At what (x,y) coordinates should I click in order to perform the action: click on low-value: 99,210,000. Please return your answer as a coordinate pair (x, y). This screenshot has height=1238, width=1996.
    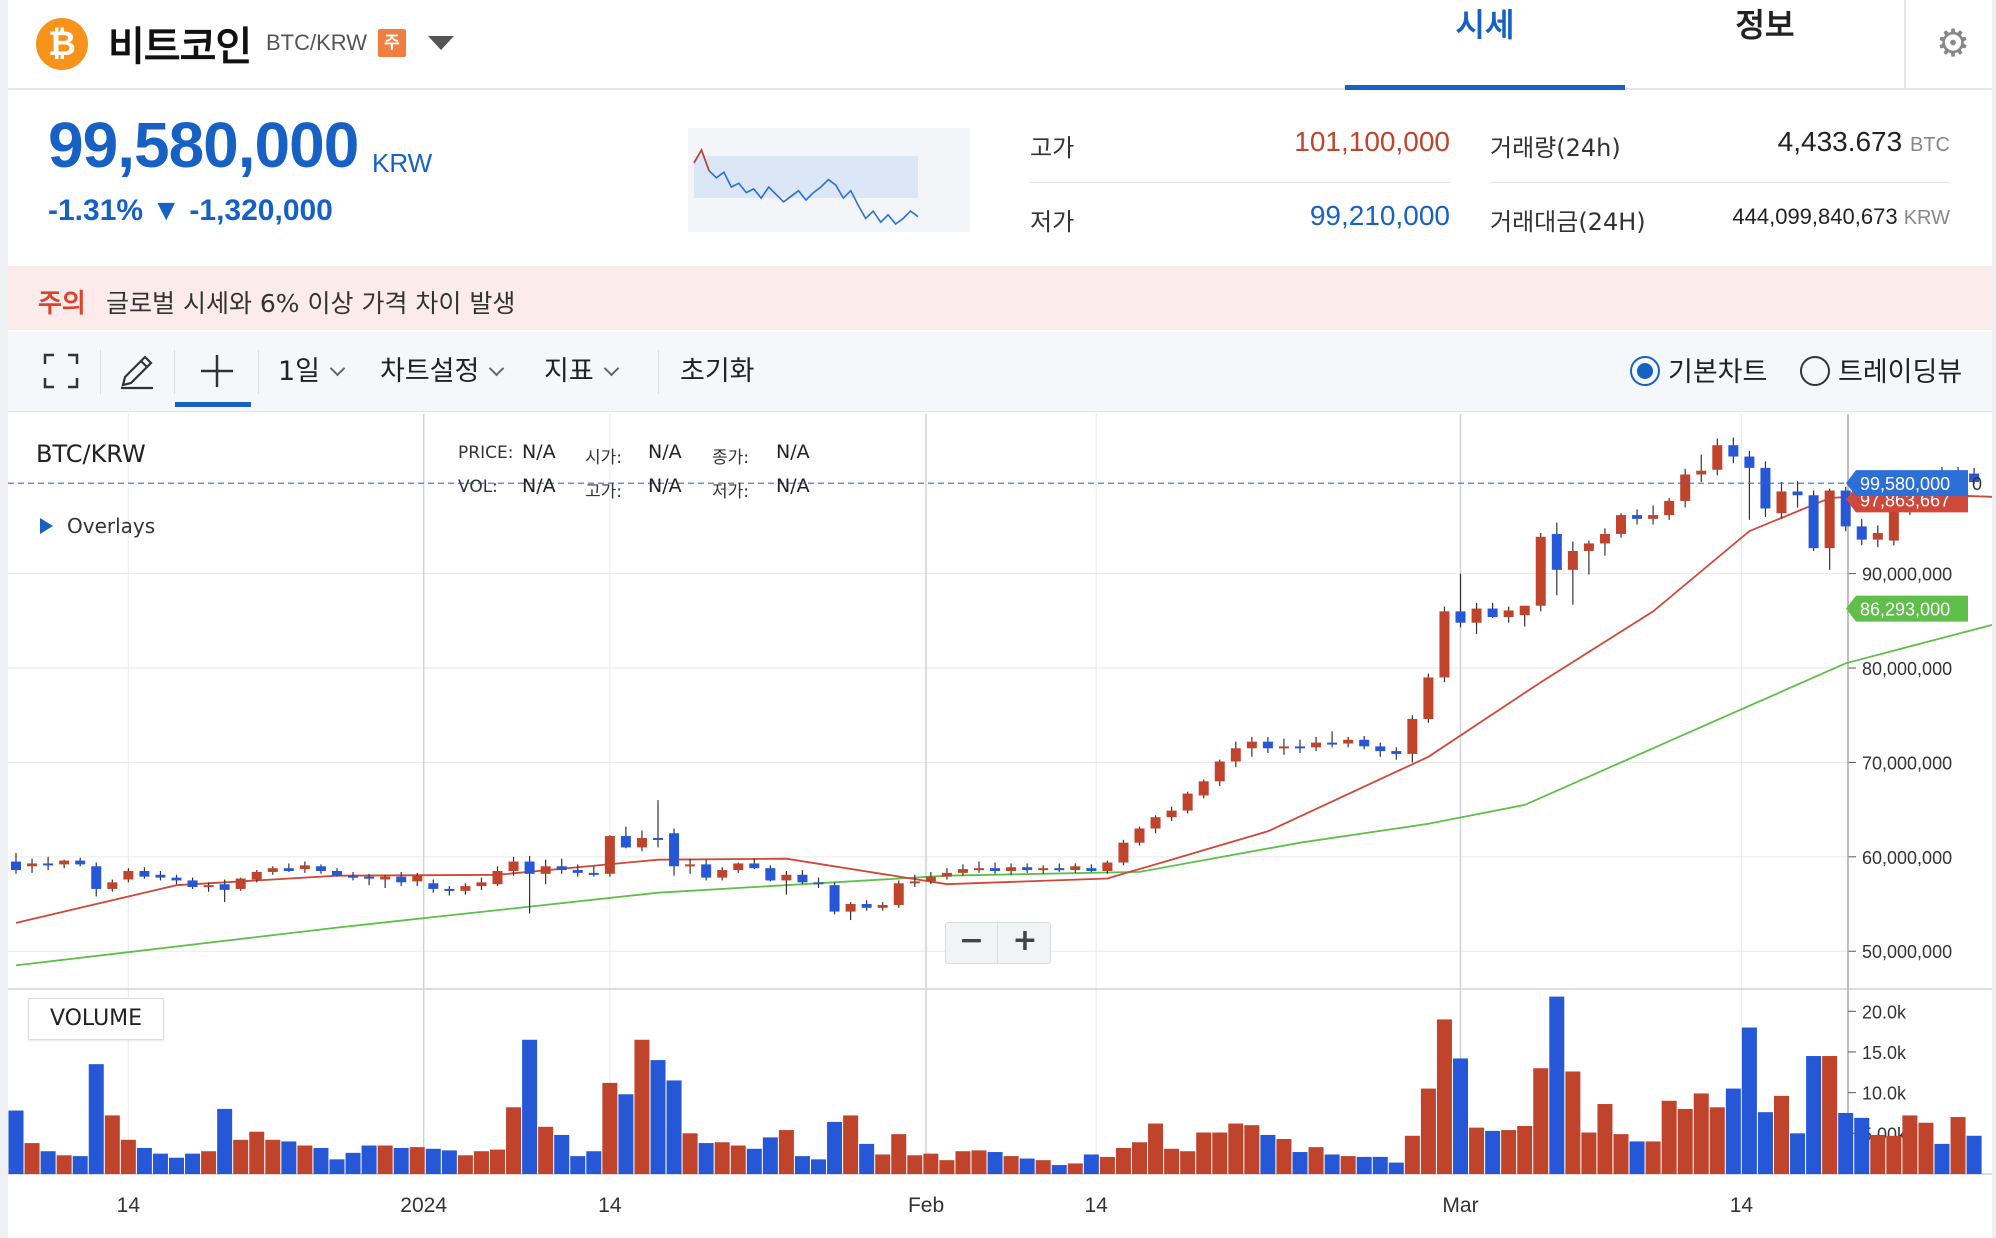
    Looking at the image, I should click on (1379, 215).